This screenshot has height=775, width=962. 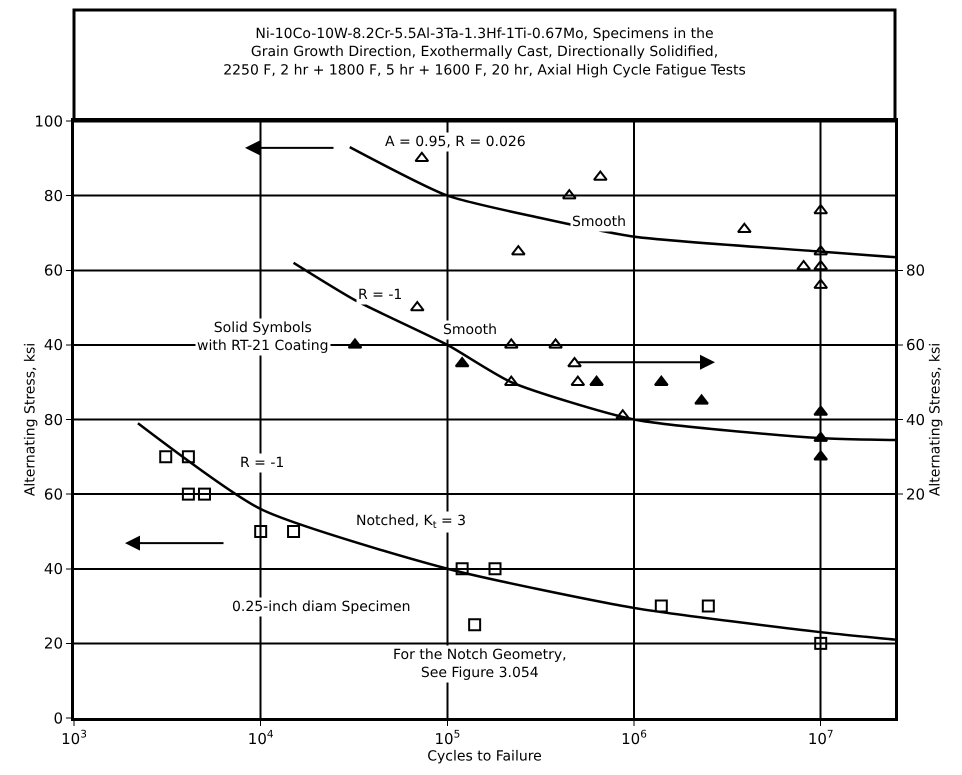 I want to click on chart-title: Ni-10Co-10W-8.2Cr-5.5Al-3Ta-1.3Hf-1Ti-0.67Mo, Specimens in the Grain Growth Direction, Exothermally Cast, Directionally Solidified, 2250 F, 2 hr + 1800 F, 5 hr + 1600 F, 20 hr, Axial High Cycle Fatigue Tests, so click(x=484, y=52).